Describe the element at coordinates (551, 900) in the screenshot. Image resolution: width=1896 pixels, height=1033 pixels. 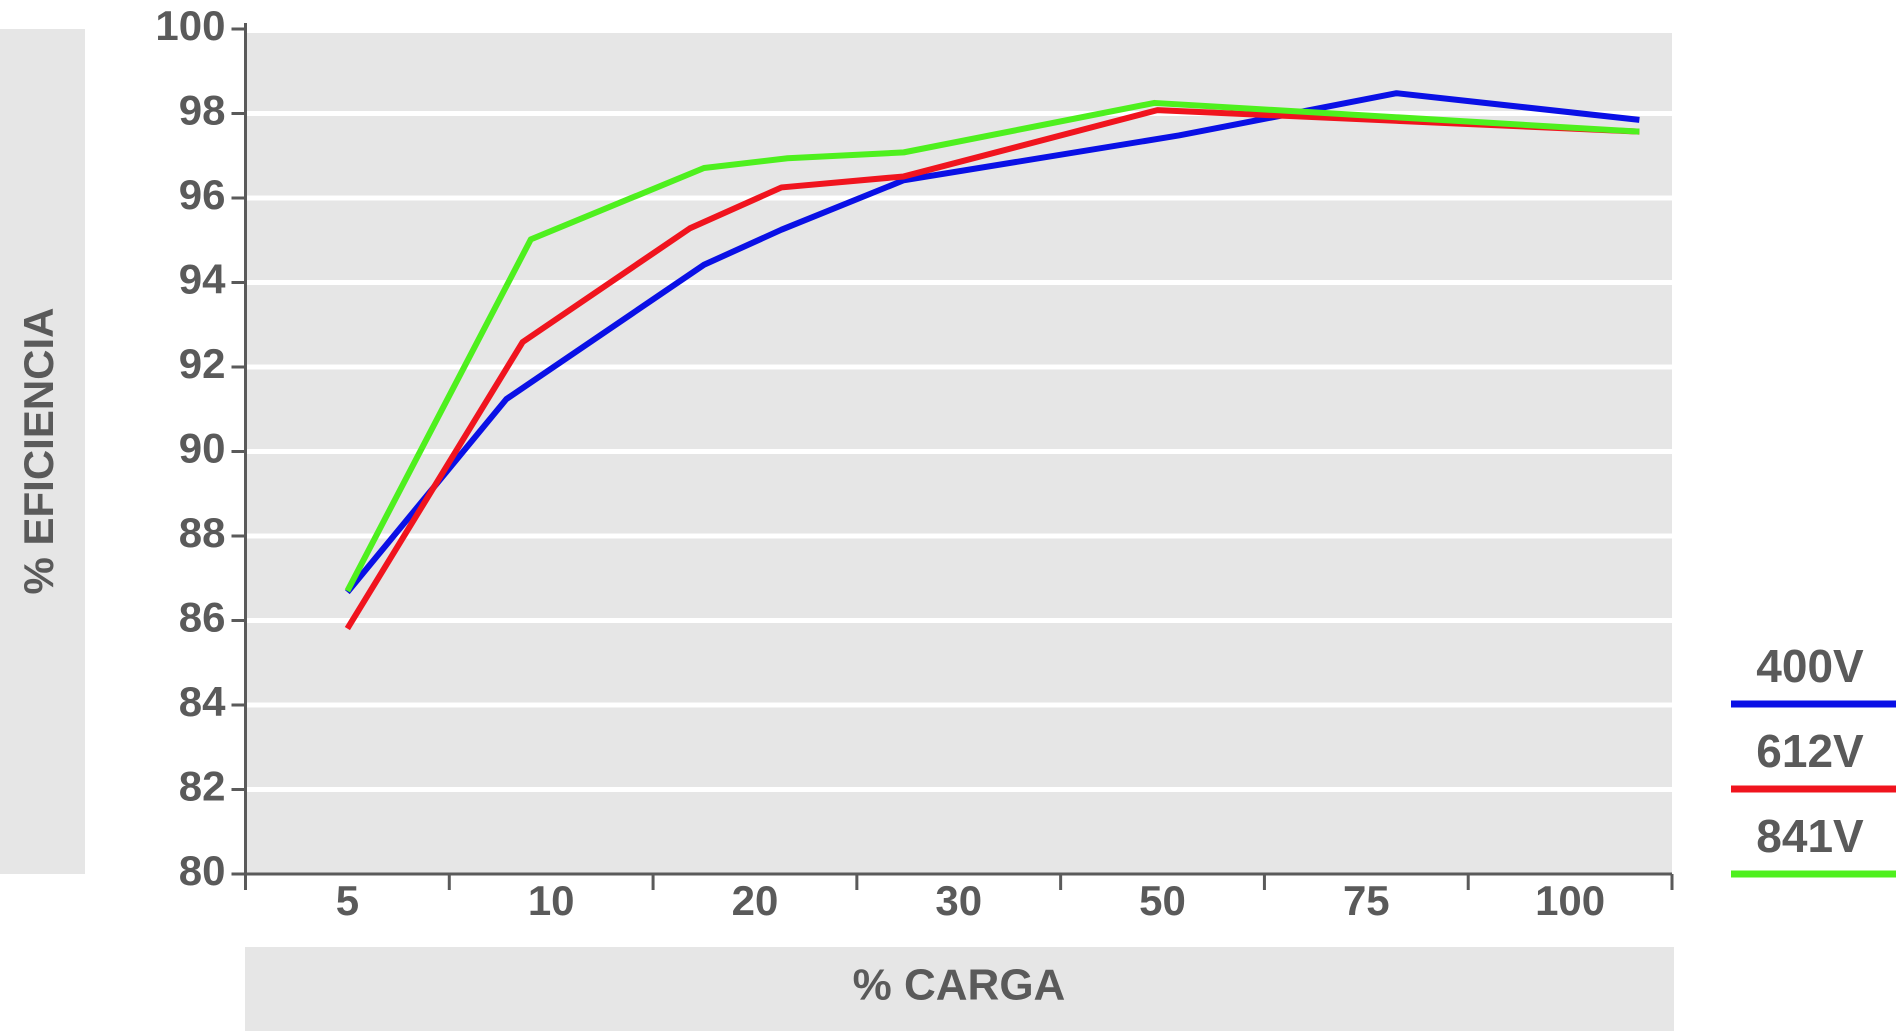
I see `x-tick-label: 10` at that location.